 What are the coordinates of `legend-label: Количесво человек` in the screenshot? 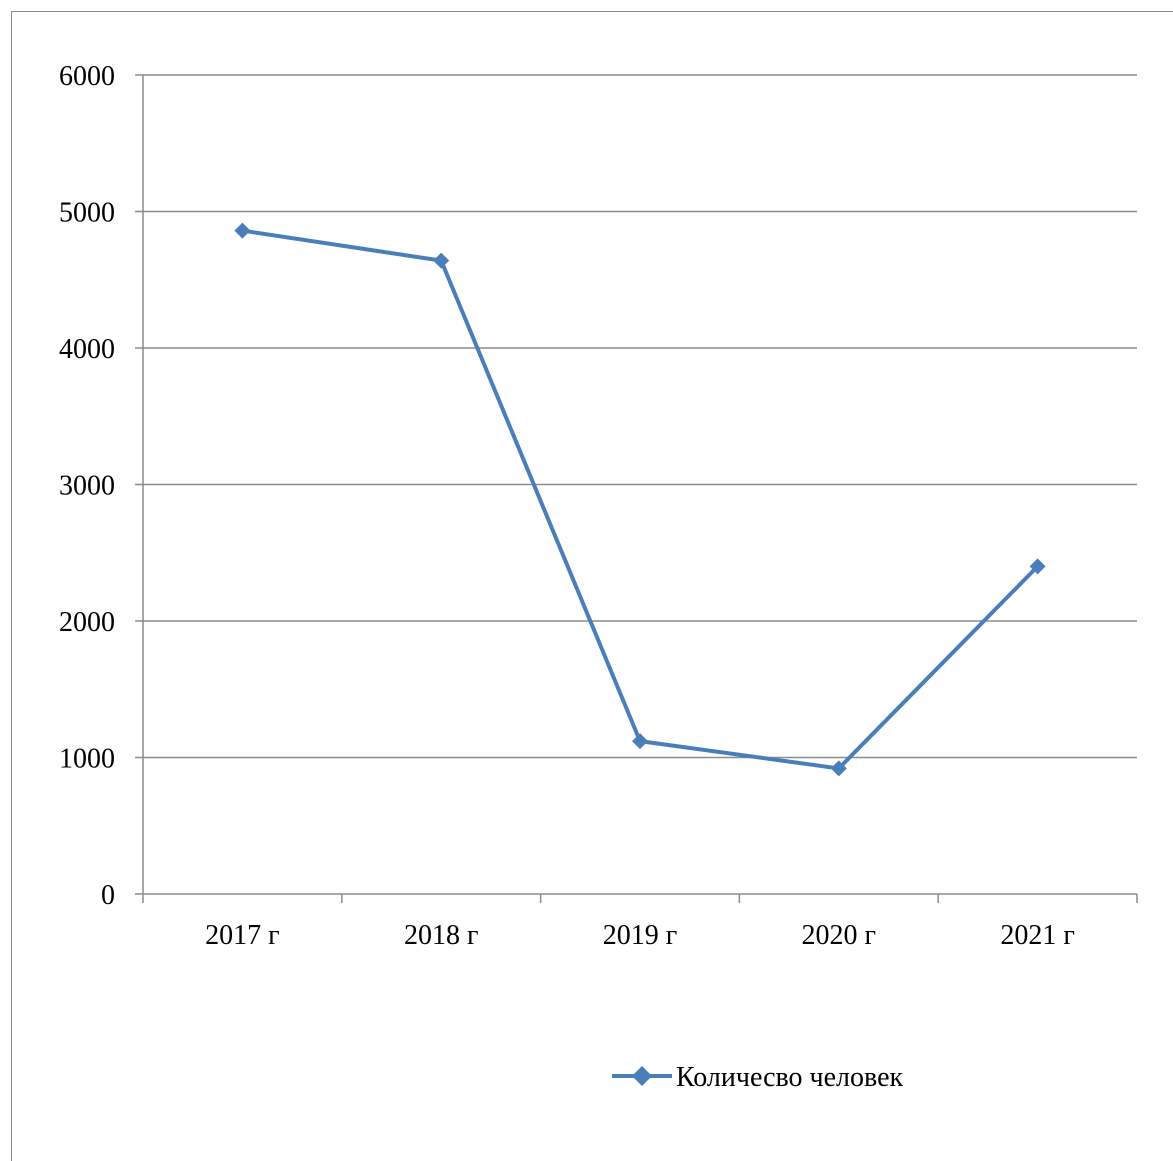 It's located at (790, 1077).